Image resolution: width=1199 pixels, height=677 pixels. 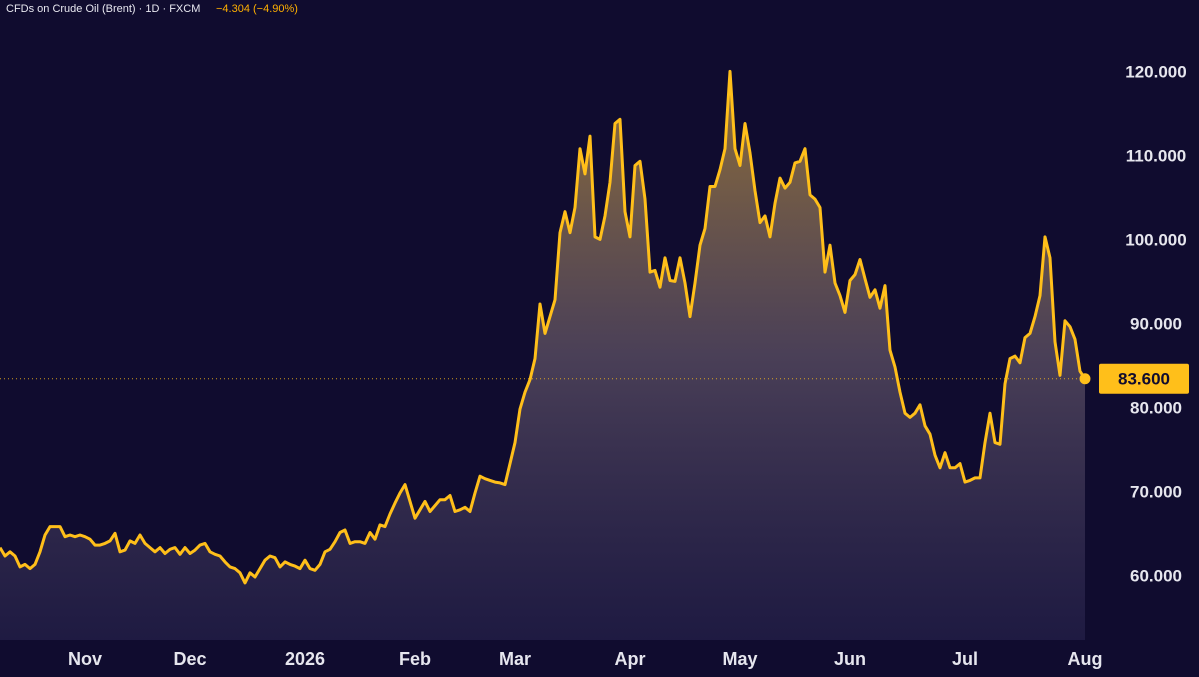 I want to click on y-tick-label: 70.000, so click(x=1156, y=492).